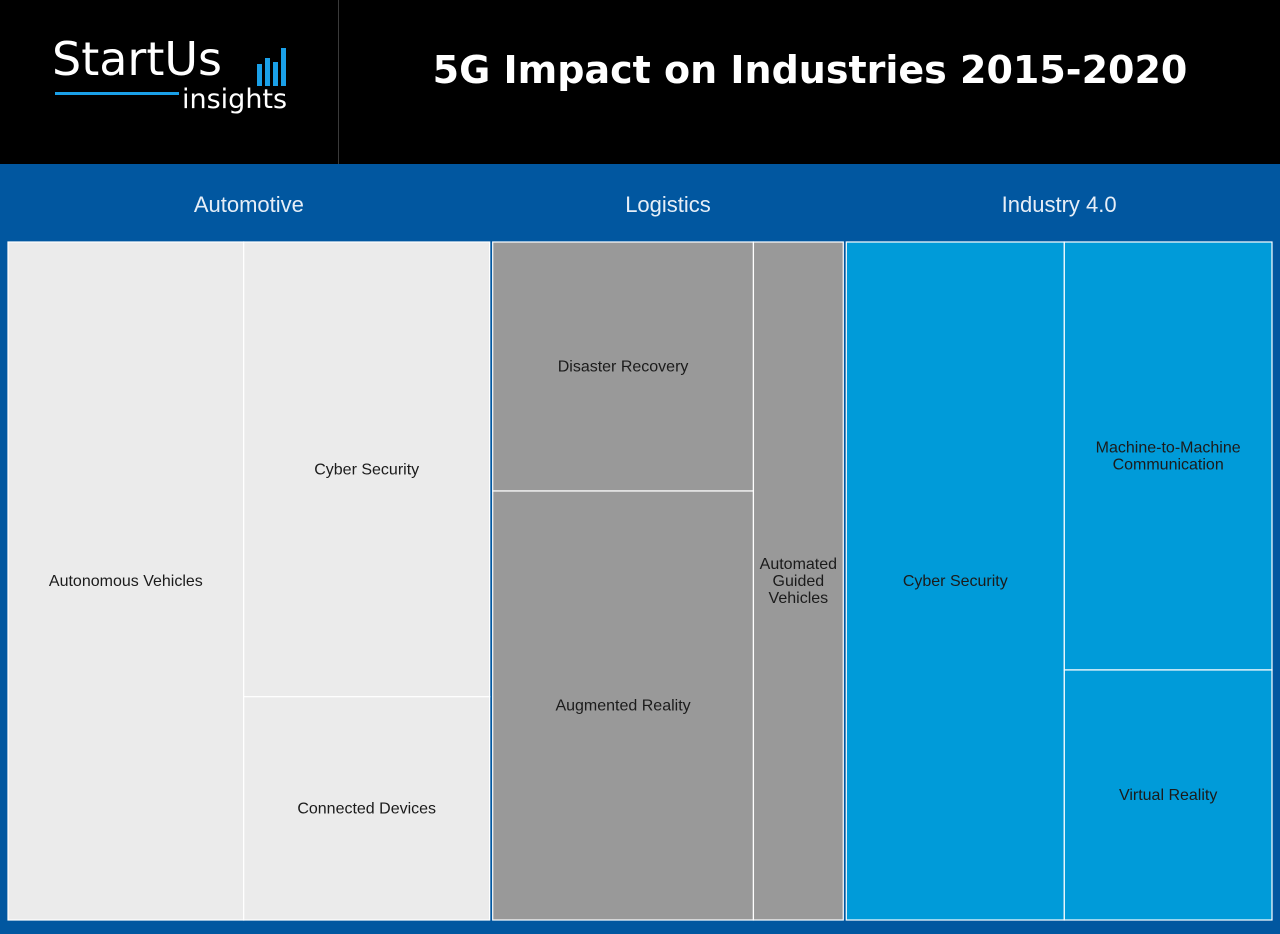  I want to click on treemap-cell-label: Augmented Reality, so click(622, 705).